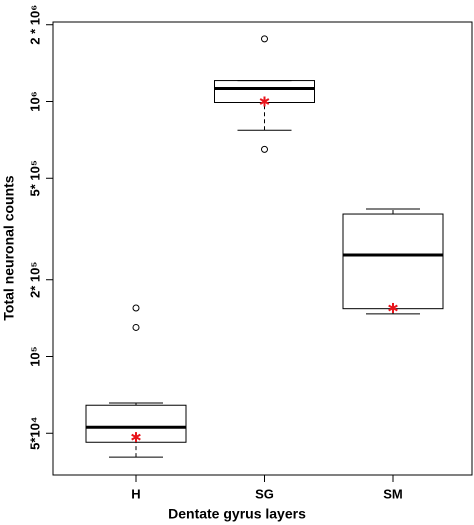 The image size is (474, 525). What do you see at coordinates (34, 433) in the screenshot?
I see `y-tick-label: 5*10⁴` at bounding box center [34, 433].